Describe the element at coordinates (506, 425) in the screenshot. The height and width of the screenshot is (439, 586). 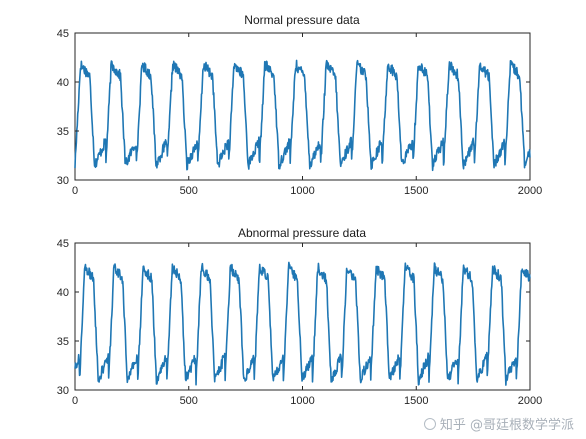
I see `watermark-text: 知乎 @哥廷根数学学派` at that location.